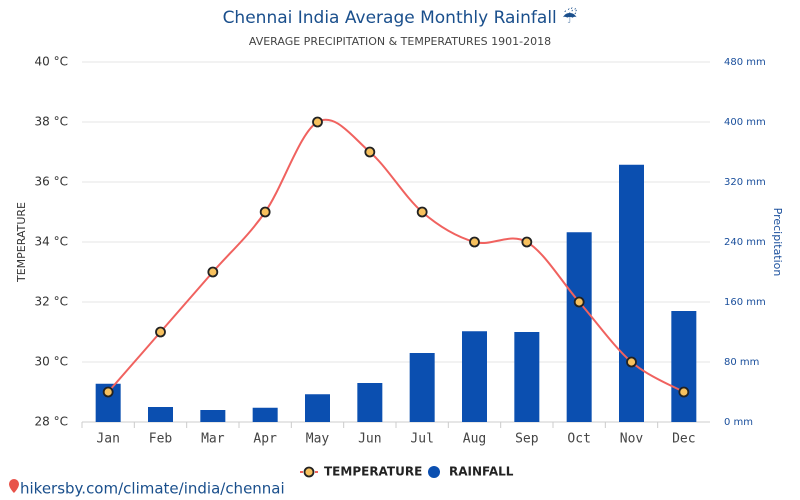 The width and height of the screenshot is (800, 500). Describe the element at coordinates (51, 62) in the screenshot. I see `y-tick-label: 40 °C` at that location.